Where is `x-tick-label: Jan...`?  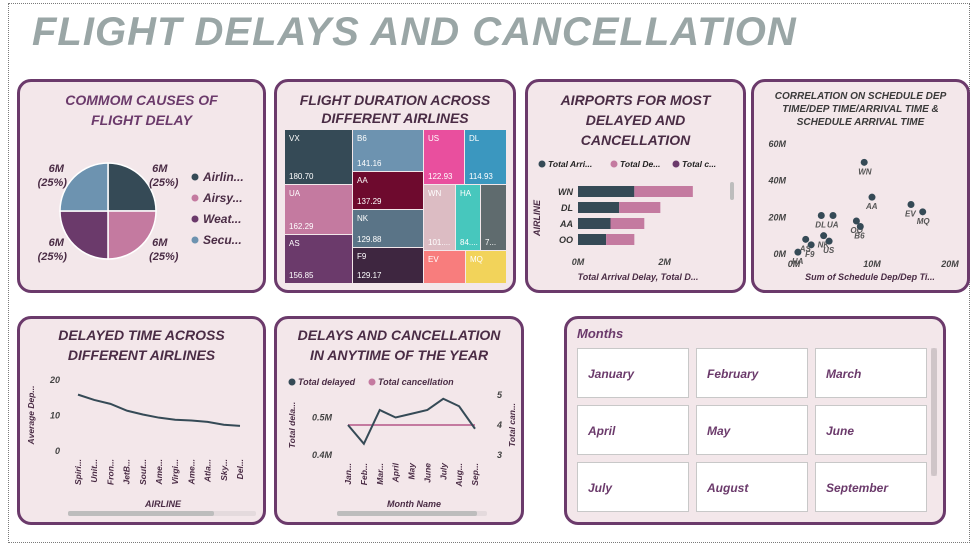
x-tick-label: Jan... is located at coordinates (348, 474).